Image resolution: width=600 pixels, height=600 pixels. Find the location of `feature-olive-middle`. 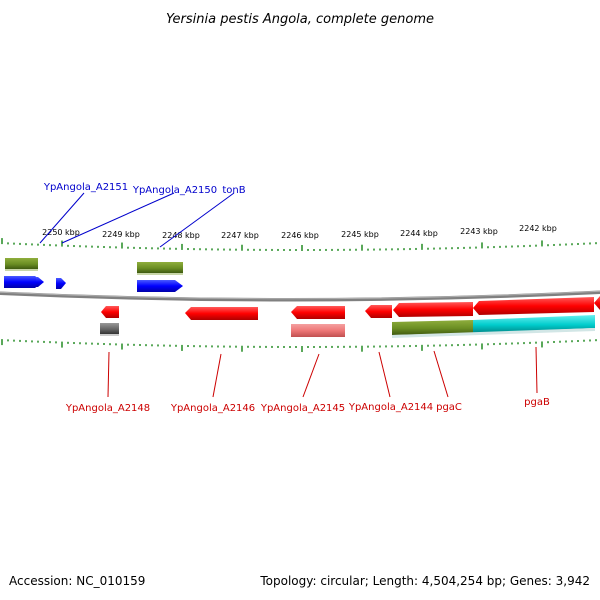

feature-olive-middle is located at coordinates (160, 267).